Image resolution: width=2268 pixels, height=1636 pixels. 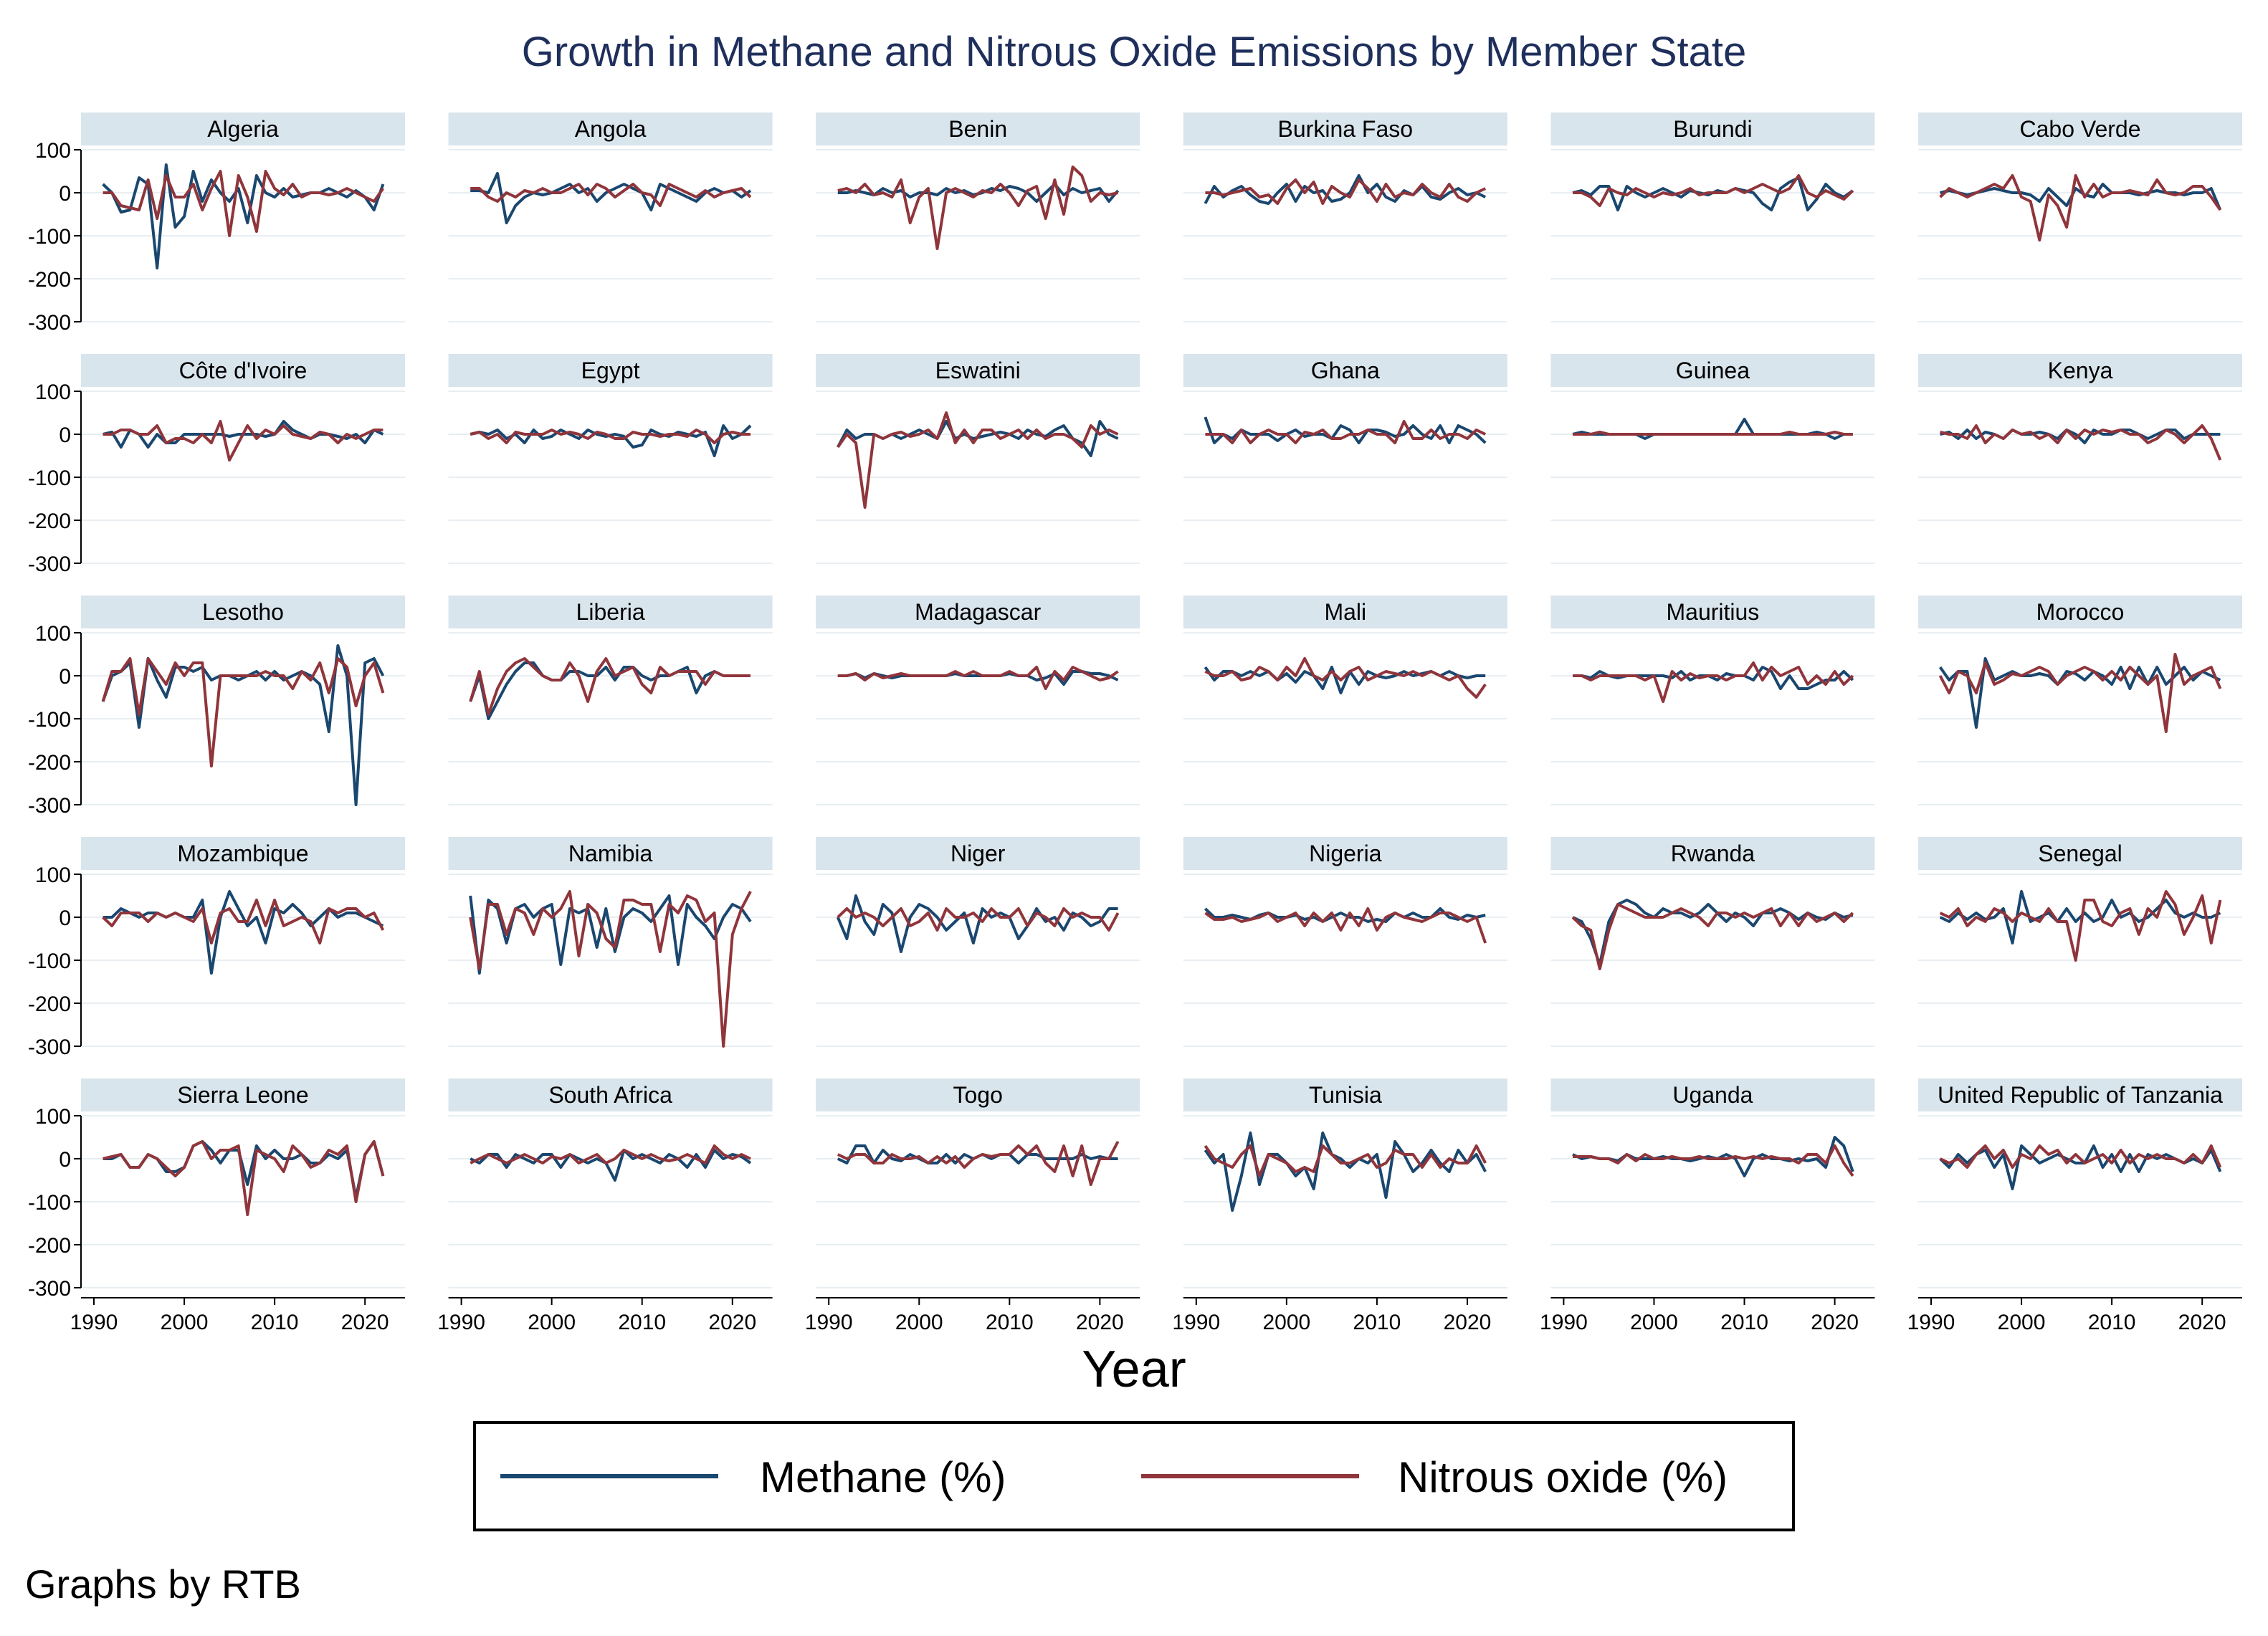 I want to click on panel-lesotho: Lesotho 100 0 -100 -200 -300, so click(x=216, y=707).